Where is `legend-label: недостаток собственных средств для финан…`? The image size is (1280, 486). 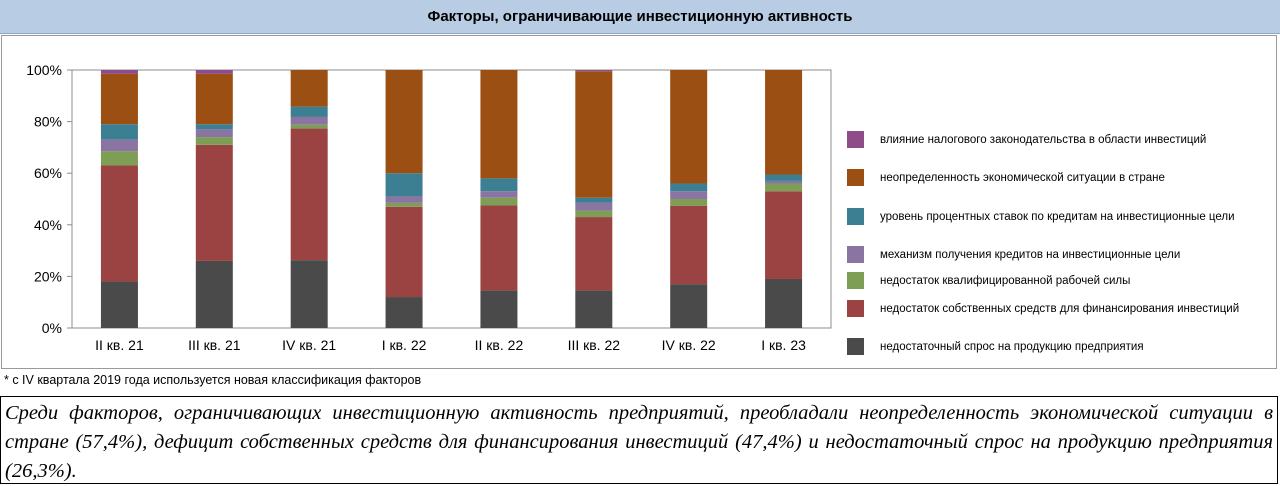 legend-label: недостаток собственных средств для финан… is located at coordinates (1060, 308).